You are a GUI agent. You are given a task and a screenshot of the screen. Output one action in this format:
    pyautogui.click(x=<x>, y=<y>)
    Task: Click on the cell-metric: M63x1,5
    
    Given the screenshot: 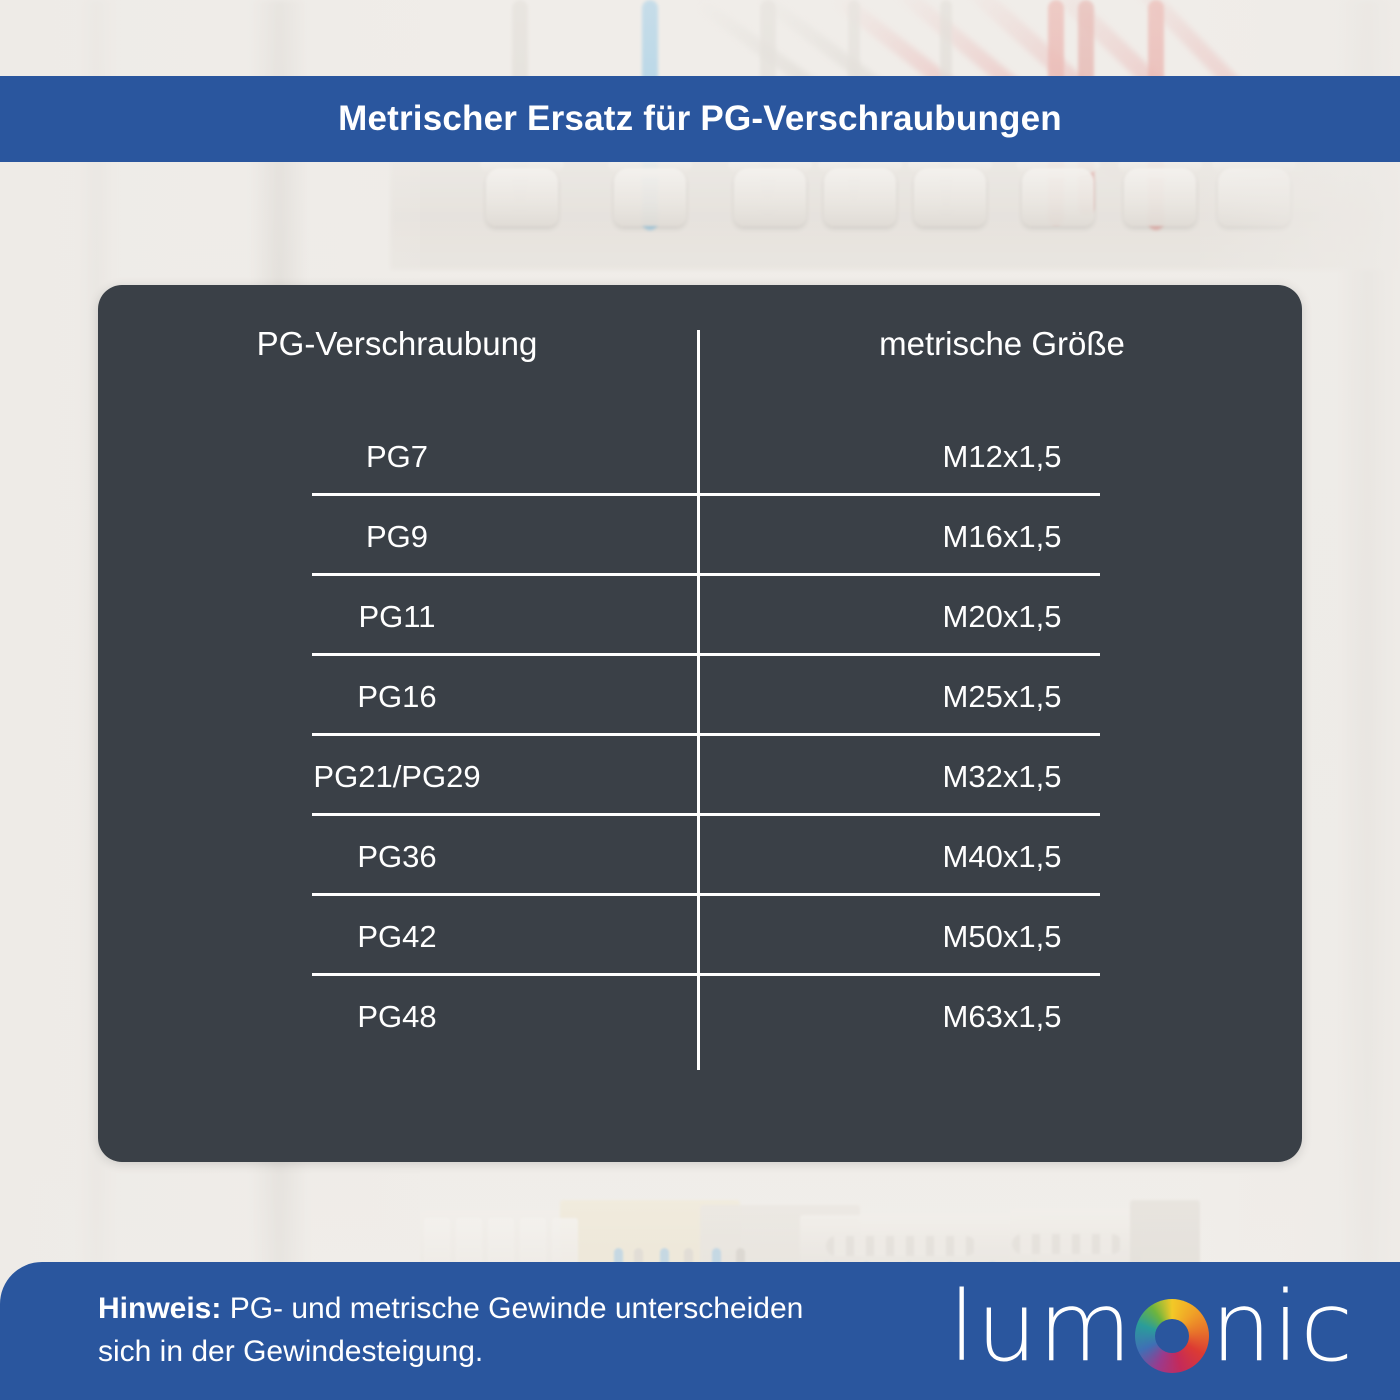 What is the action you would take?
    pyautogui.click(x=1002, y=1016)
    